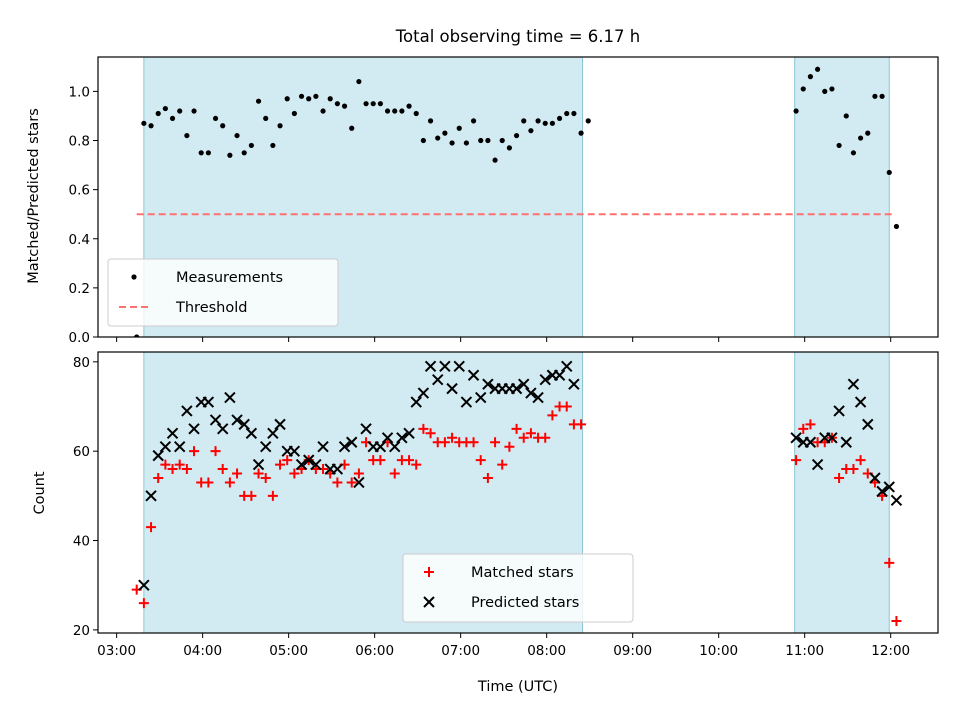  What do you see at coordinates (211, 308) in the screenshot?
I see `legend-label: Threshold` at bounding box center [211, 308].